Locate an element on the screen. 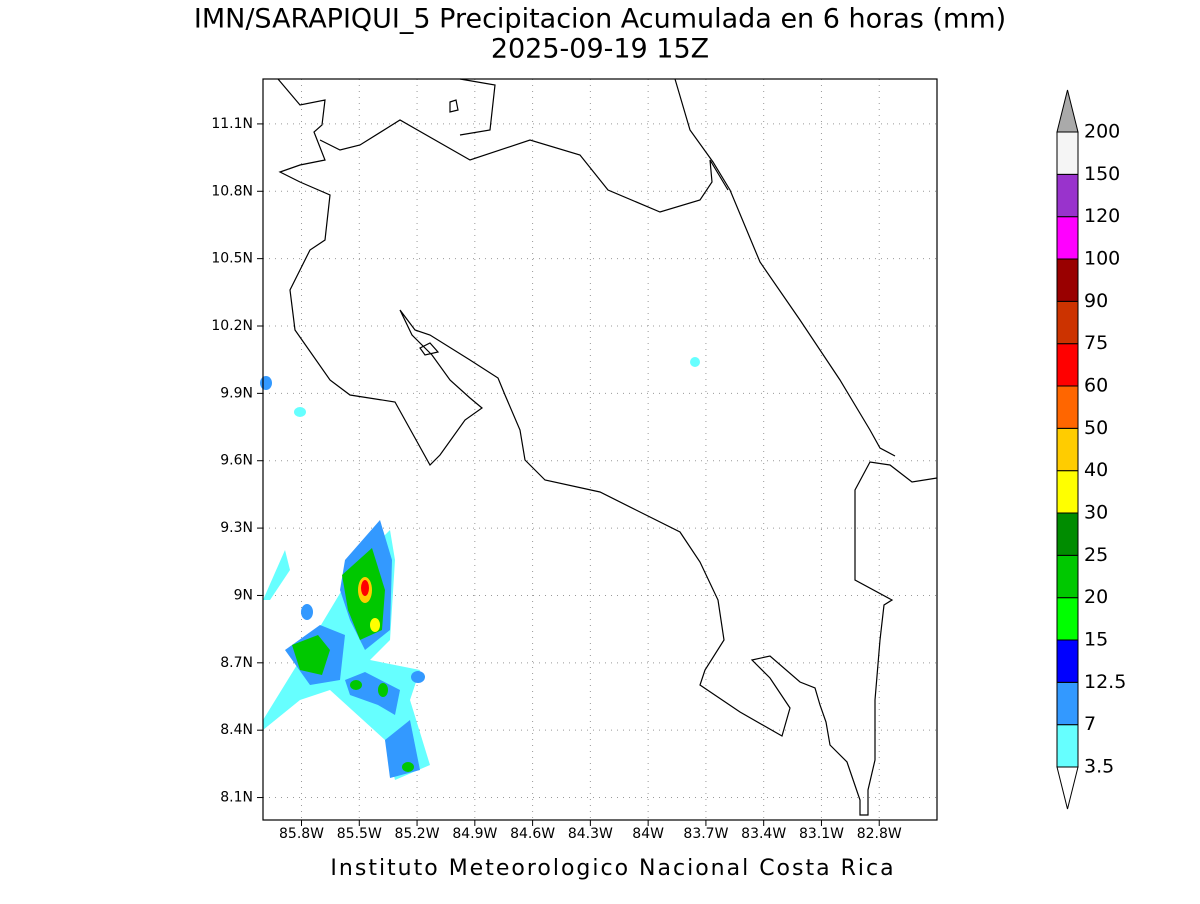  x-tick-label: 83.7W is located at coordinates (705, 834).